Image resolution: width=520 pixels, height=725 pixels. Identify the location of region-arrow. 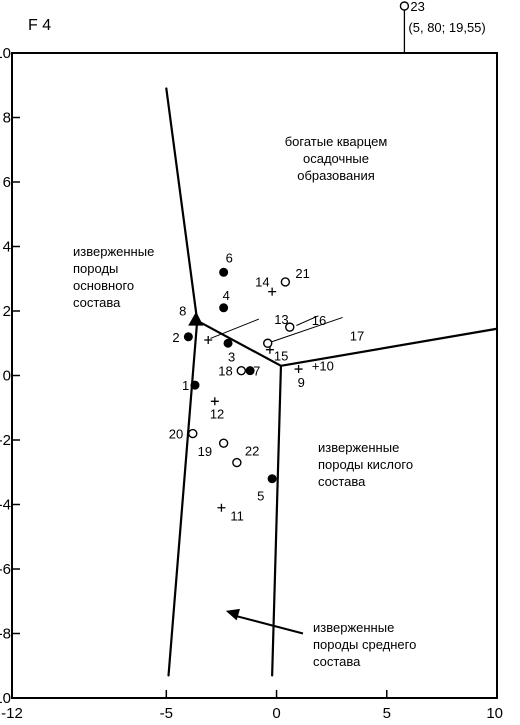
(264, 621).